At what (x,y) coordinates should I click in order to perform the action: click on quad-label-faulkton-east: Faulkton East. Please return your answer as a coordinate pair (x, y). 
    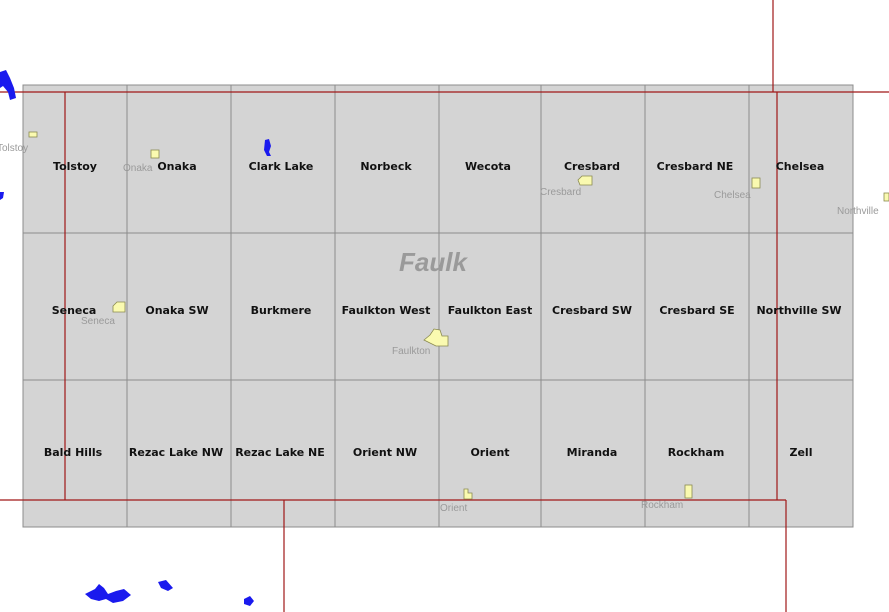
    Looking at the image, I should click on (490, 310).